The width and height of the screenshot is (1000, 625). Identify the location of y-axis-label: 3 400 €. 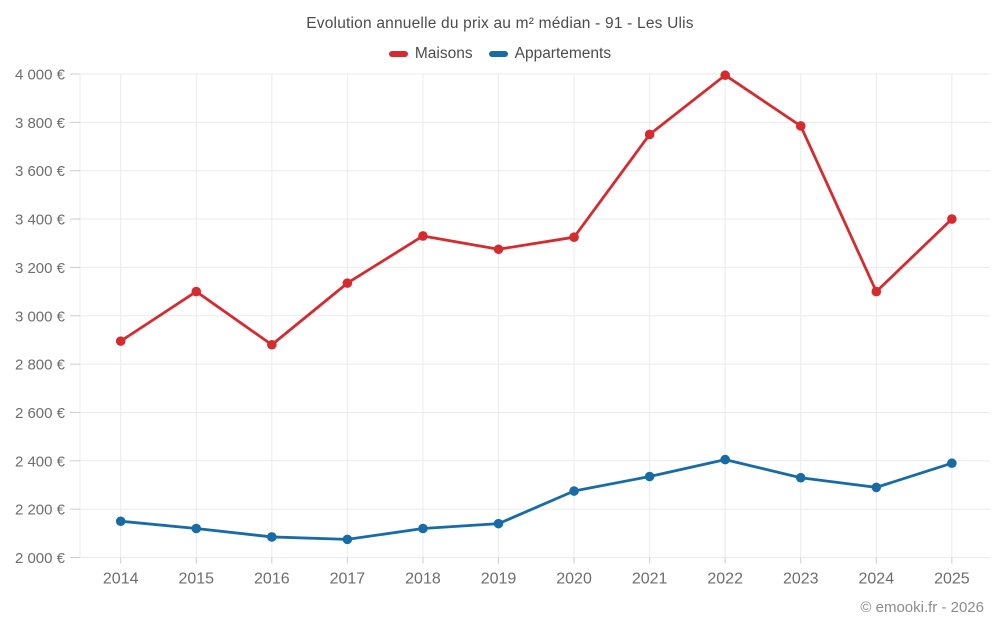
(40, 220).